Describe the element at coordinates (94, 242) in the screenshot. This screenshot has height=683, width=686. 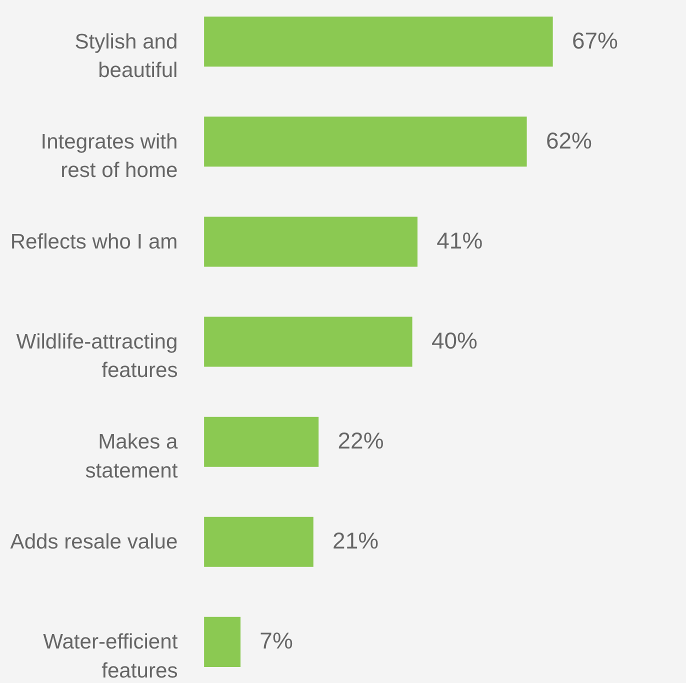
I see `y-tick-label: Reflects who I am` at that location.